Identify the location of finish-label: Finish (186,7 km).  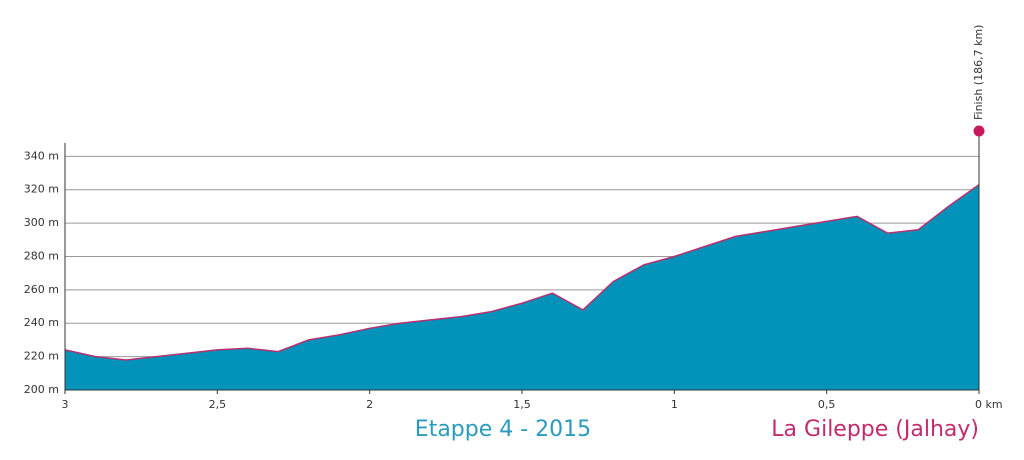
(978, 72).